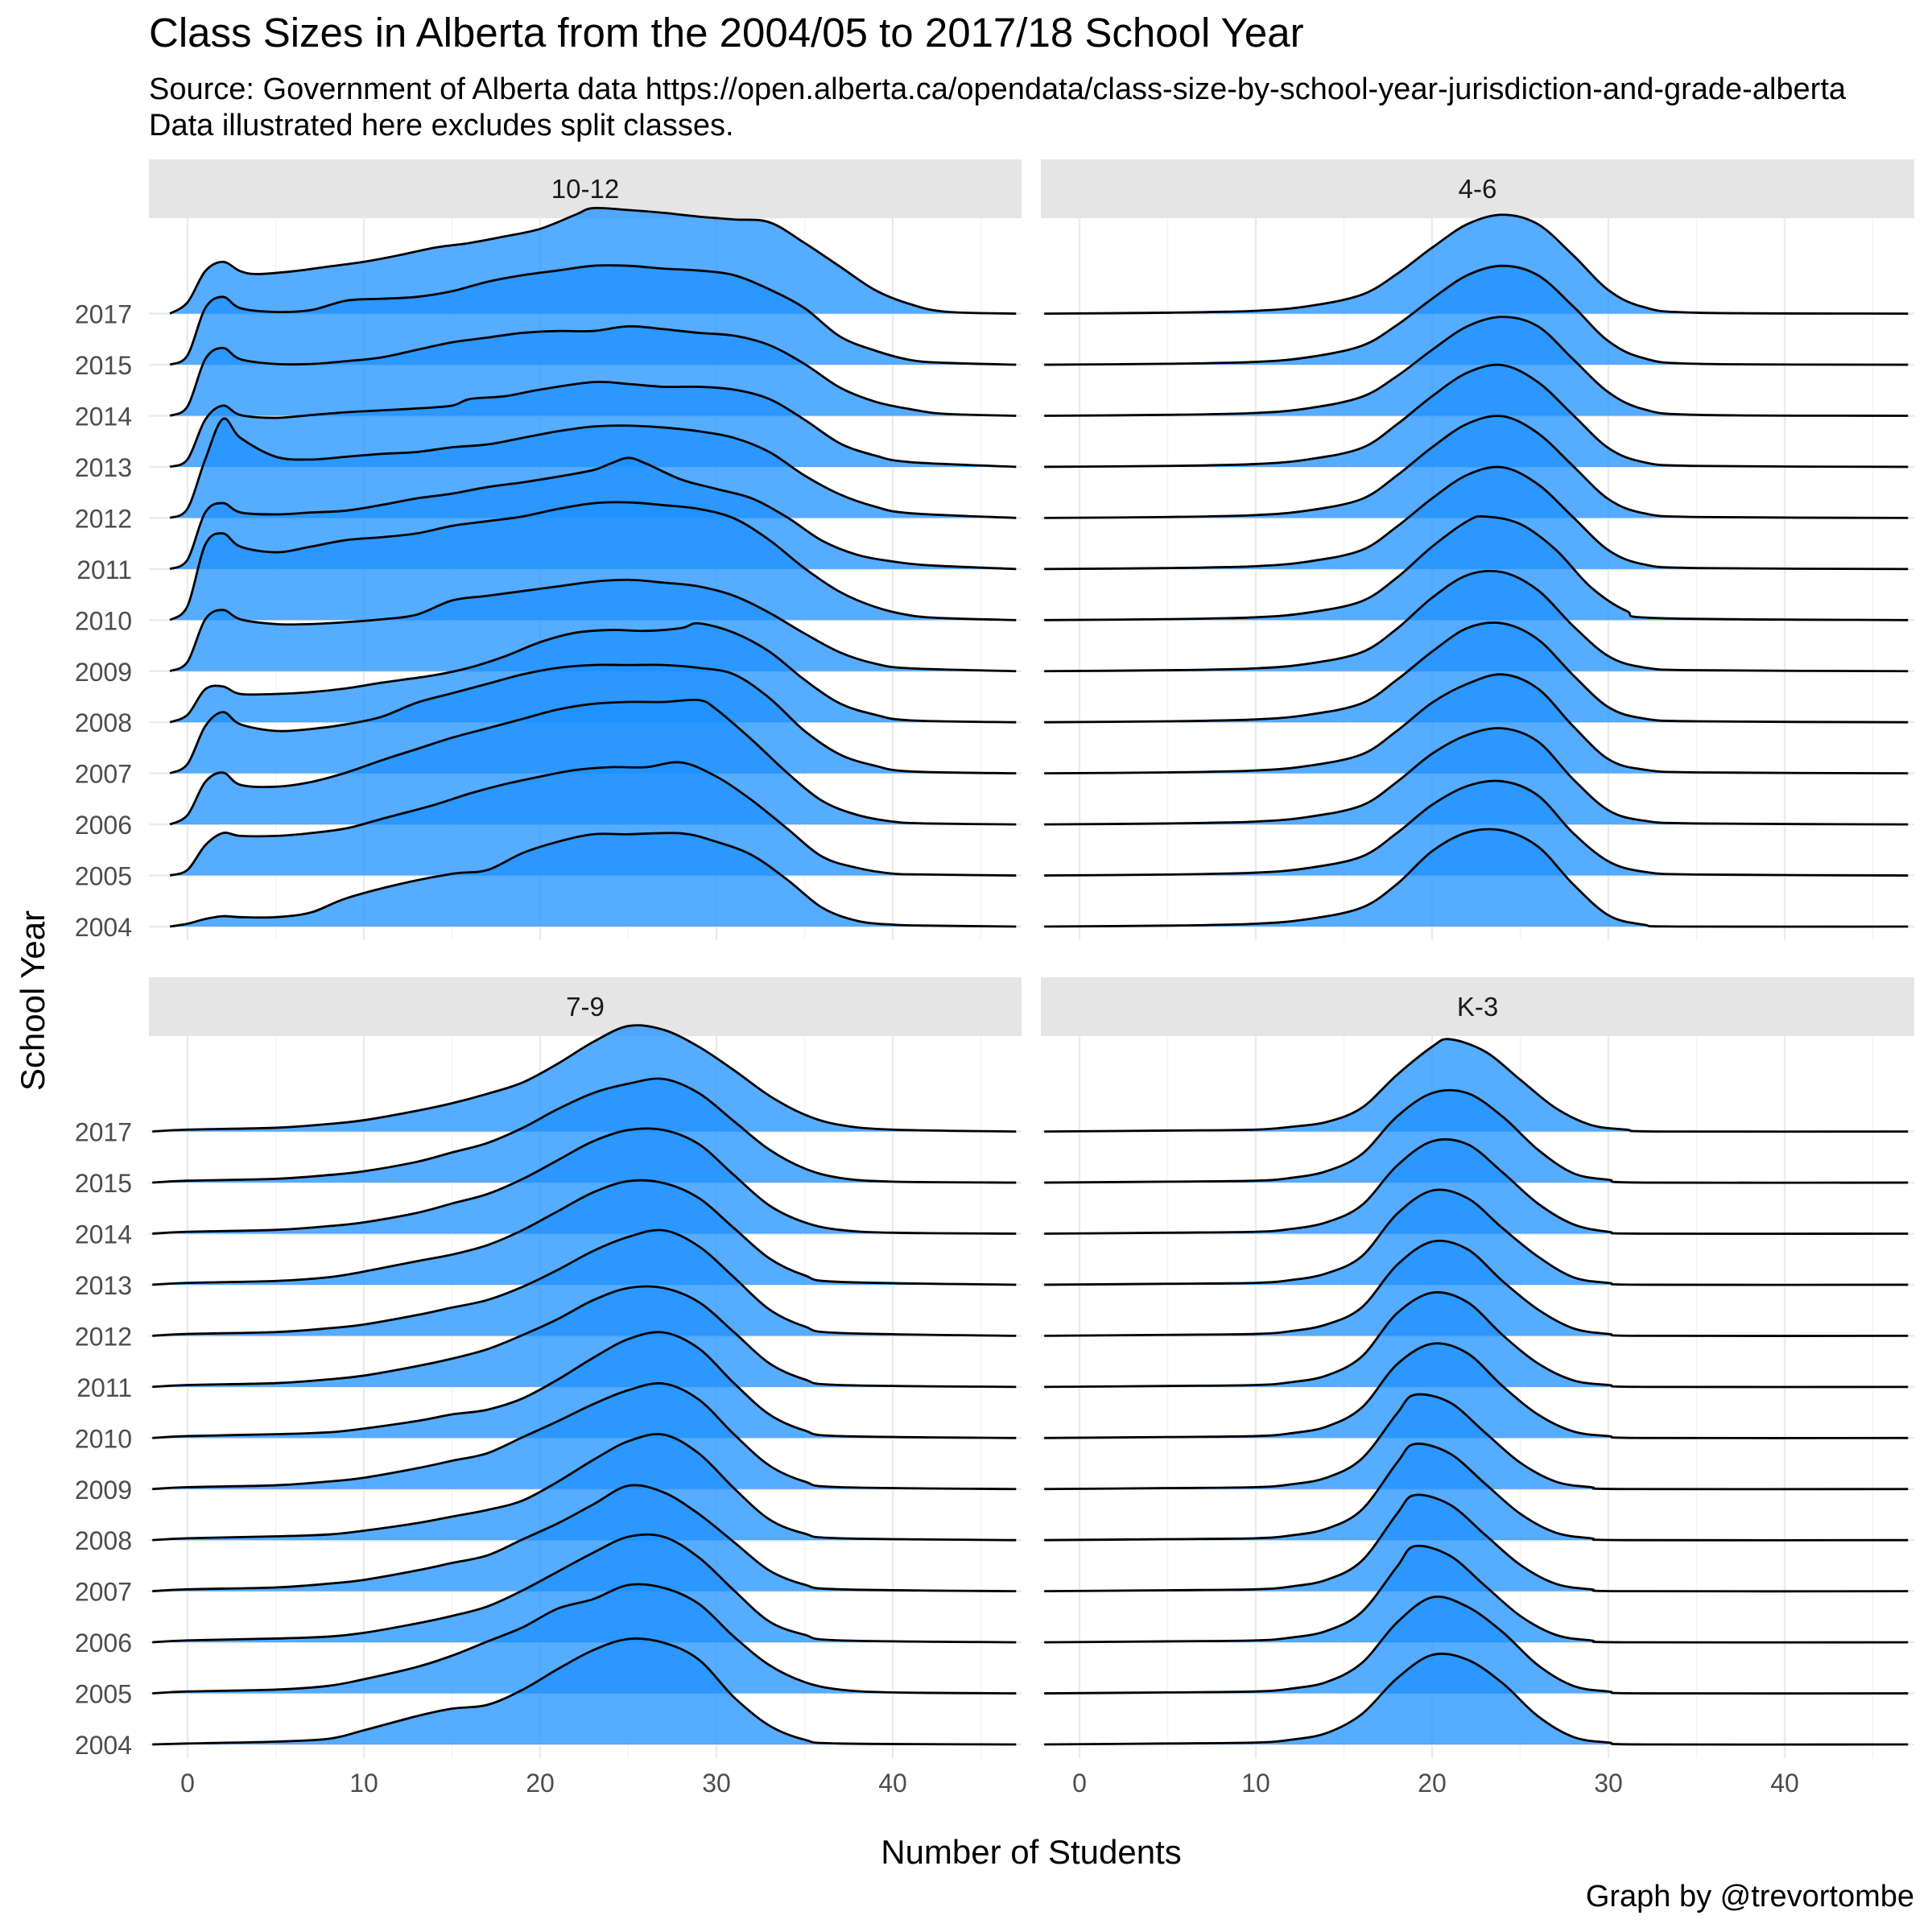  I want to click on ridge-fill-2007, so click(1476, 1542).